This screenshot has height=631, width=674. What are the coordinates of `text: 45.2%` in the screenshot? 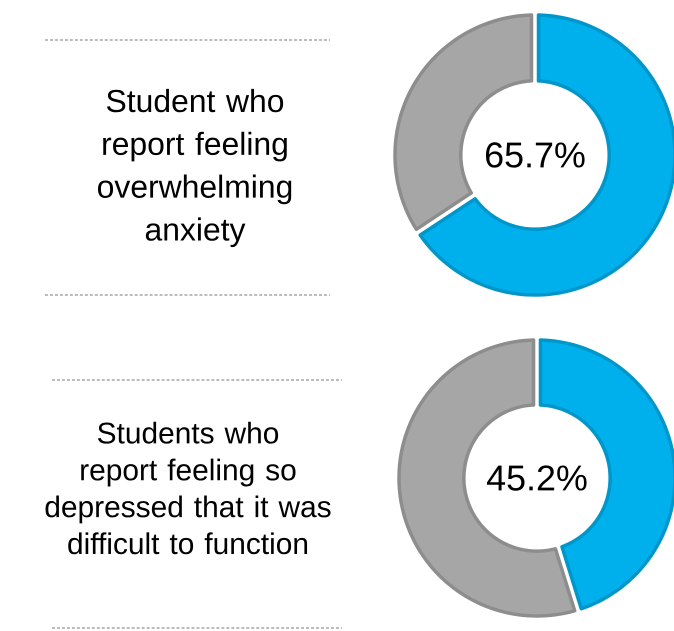 It's located at (536, 478).